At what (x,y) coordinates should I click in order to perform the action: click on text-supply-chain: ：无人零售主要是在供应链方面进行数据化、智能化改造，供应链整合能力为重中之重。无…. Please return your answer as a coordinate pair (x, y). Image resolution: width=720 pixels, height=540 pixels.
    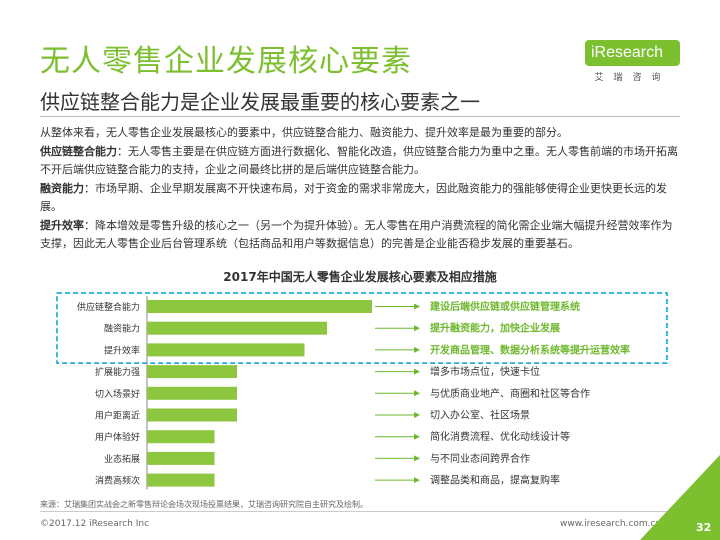
    Looking at the image, I should click on (359, 160).